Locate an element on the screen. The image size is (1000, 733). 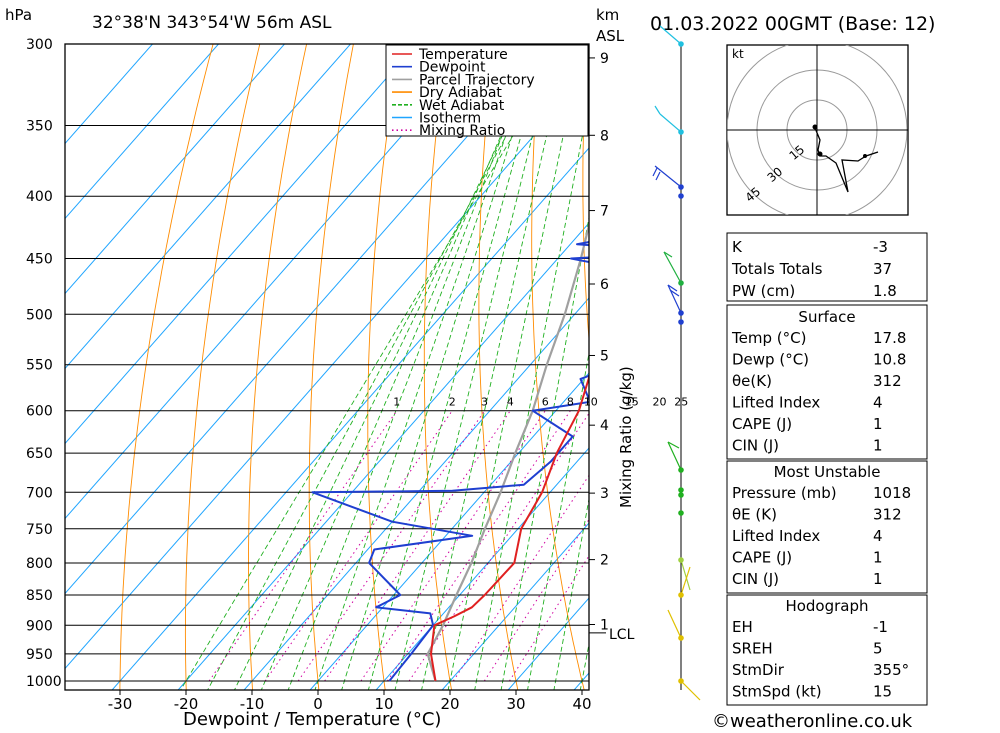
table-row-label: Lifted Index is located at coordinates (776, 403).